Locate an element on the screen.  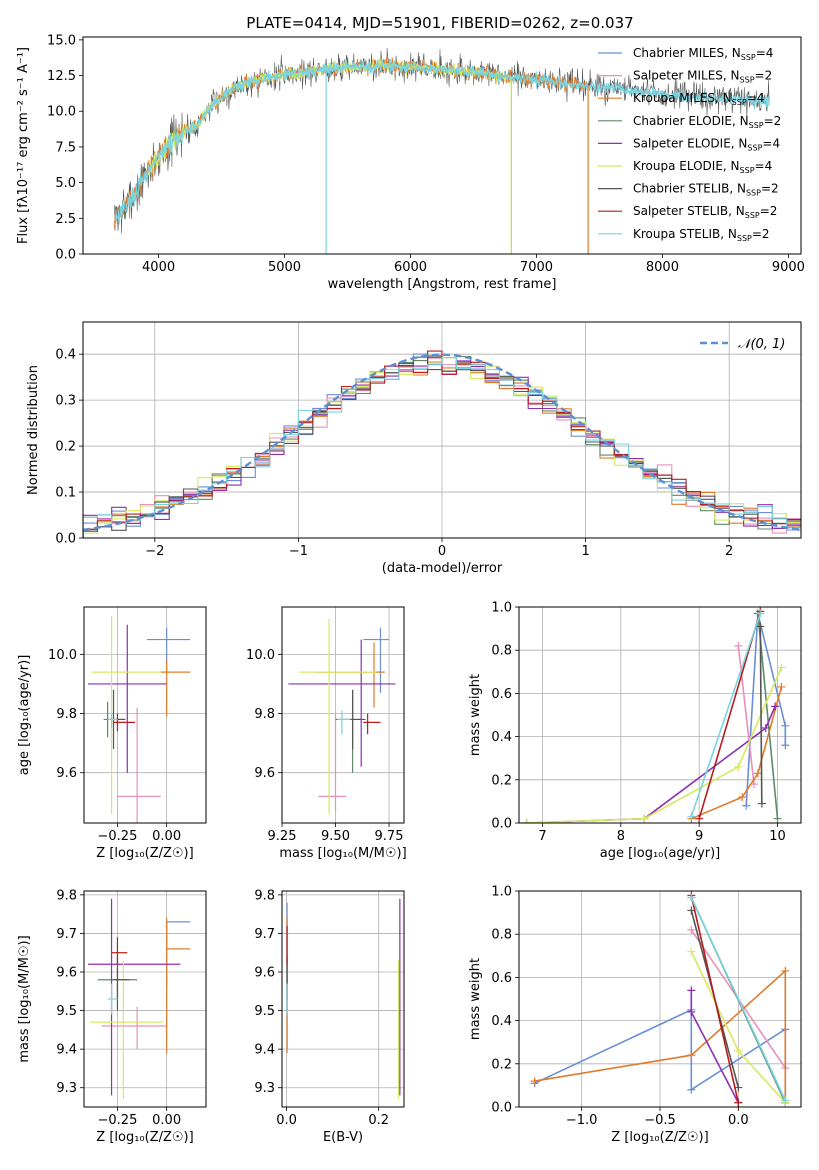
legend-label: Chabrier ELODIE, NSSP=2 is located at coordinates (707, 122).